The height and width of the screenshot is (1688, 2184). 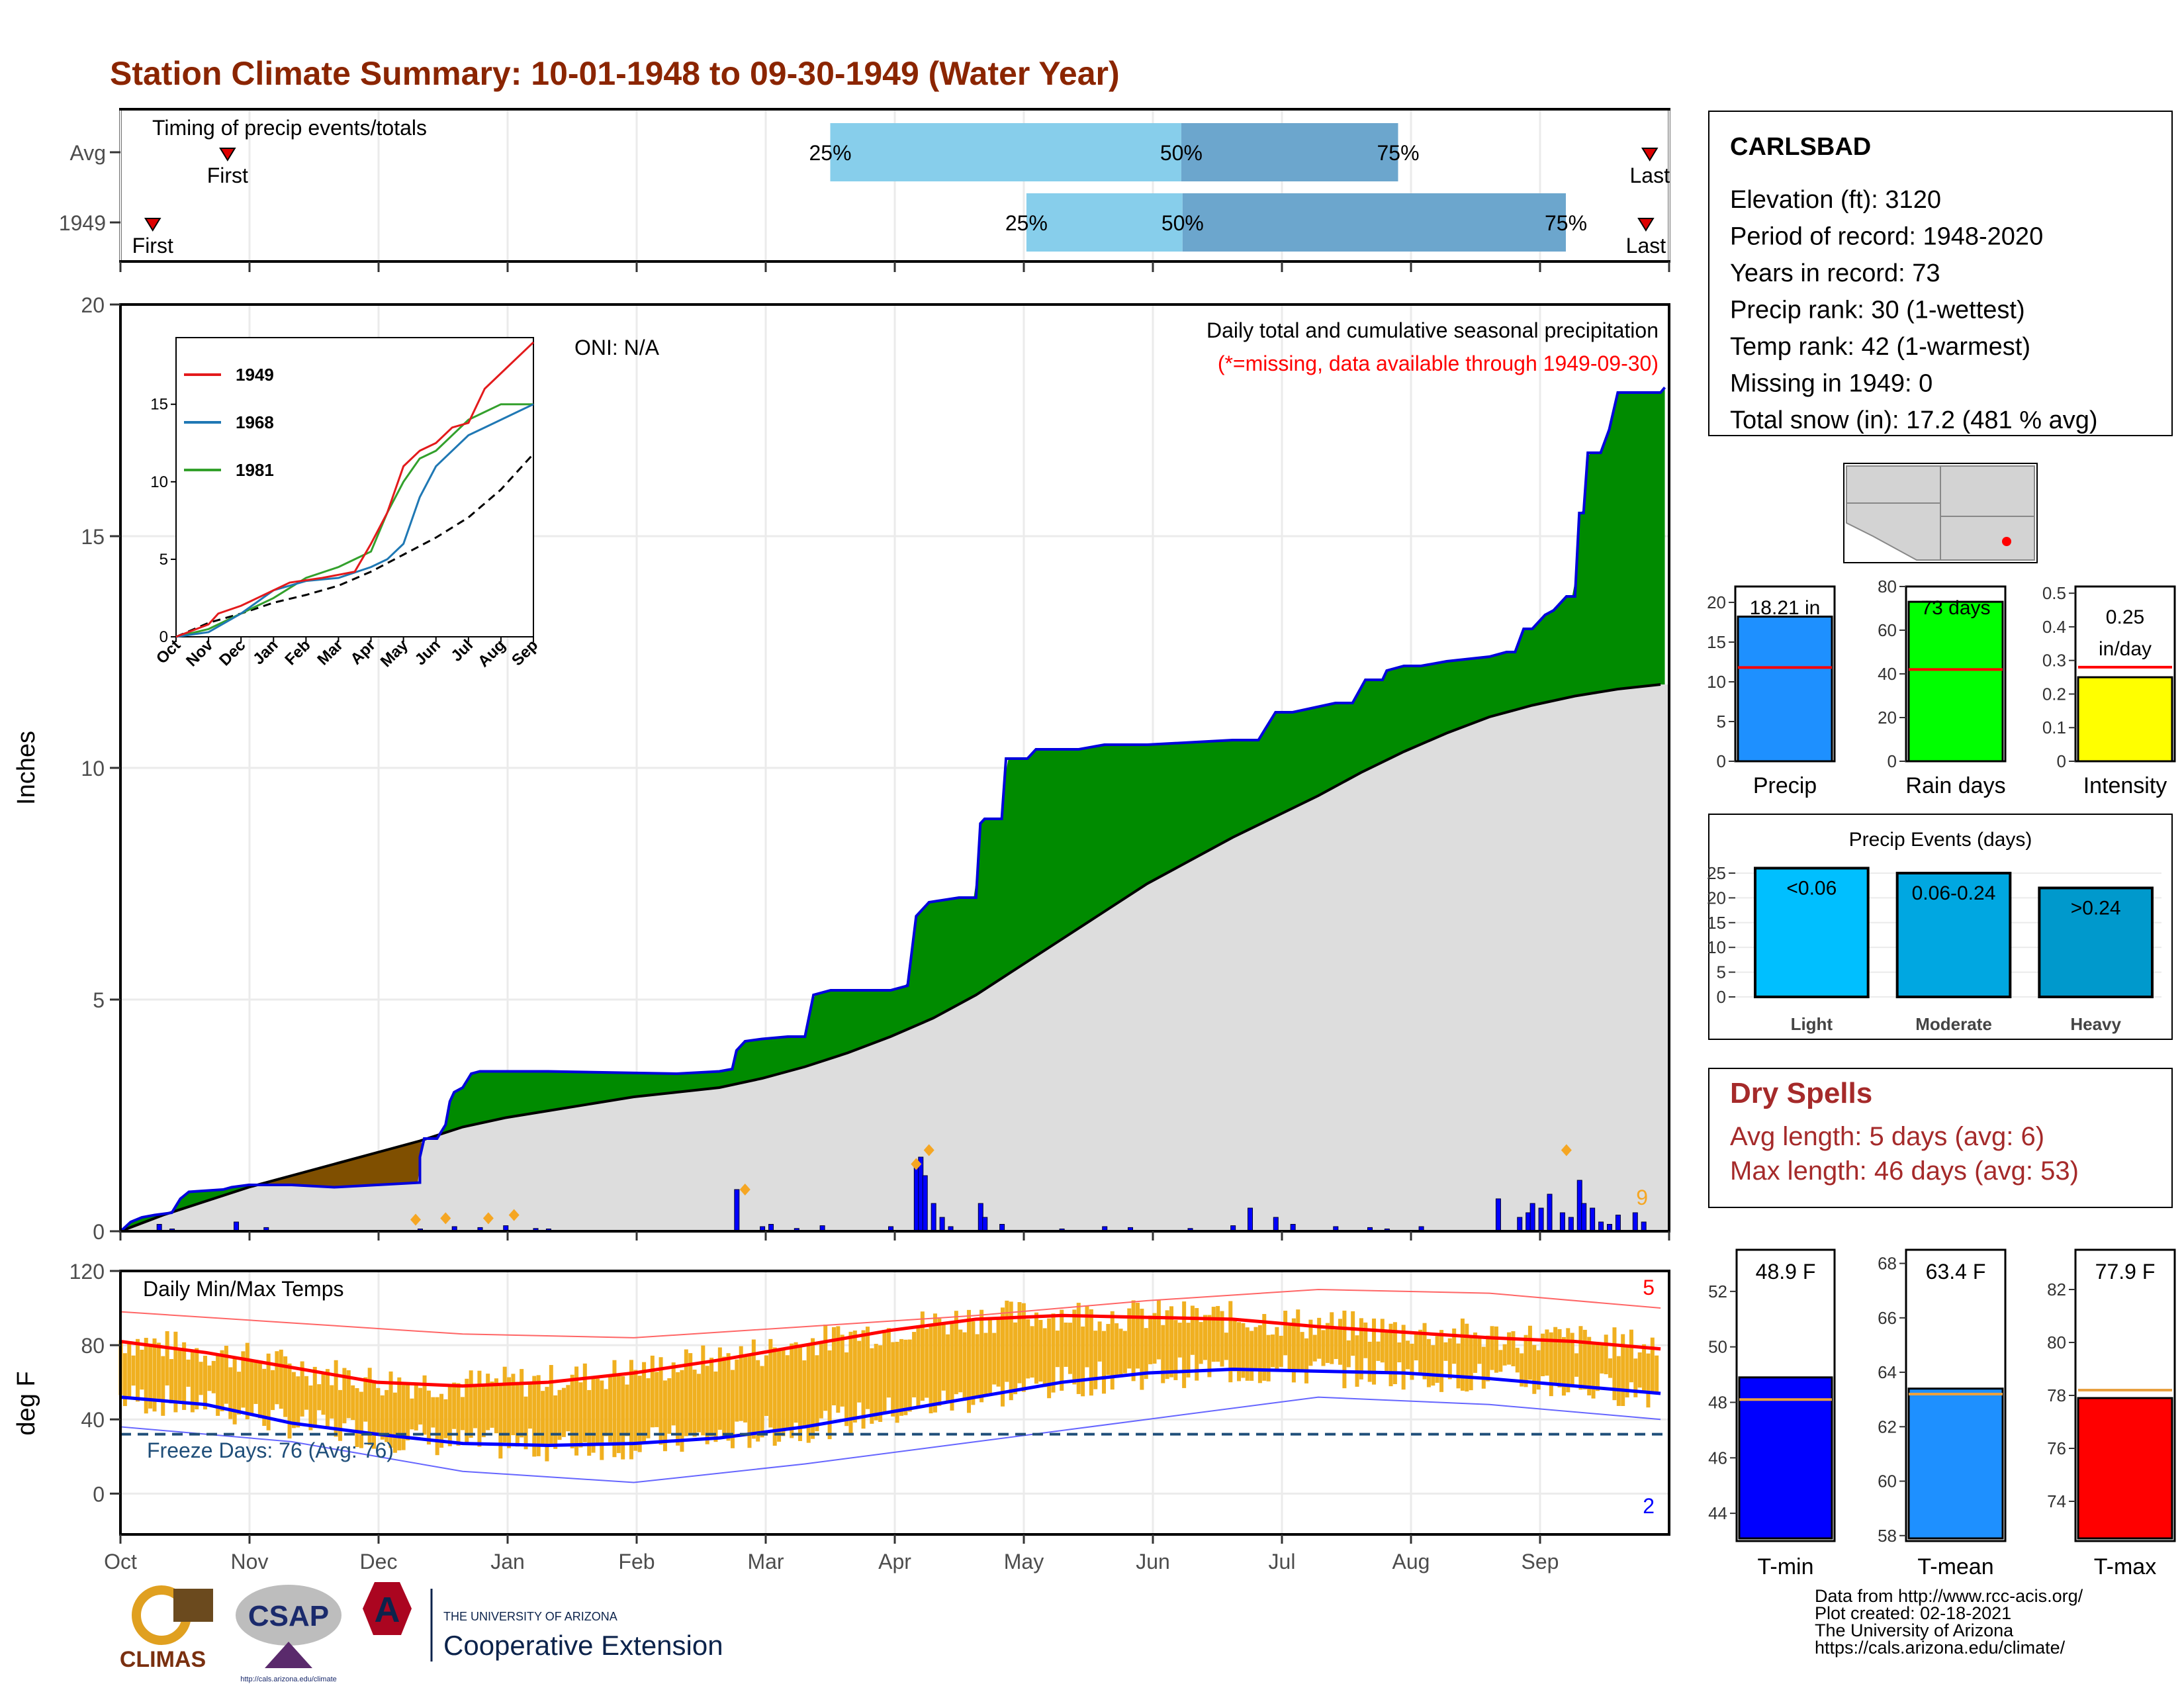 What do you see at coordinates (163, 560) in the screenshot?
I see `inset-y-tick-label: 5` at bounding box center [163, 560].